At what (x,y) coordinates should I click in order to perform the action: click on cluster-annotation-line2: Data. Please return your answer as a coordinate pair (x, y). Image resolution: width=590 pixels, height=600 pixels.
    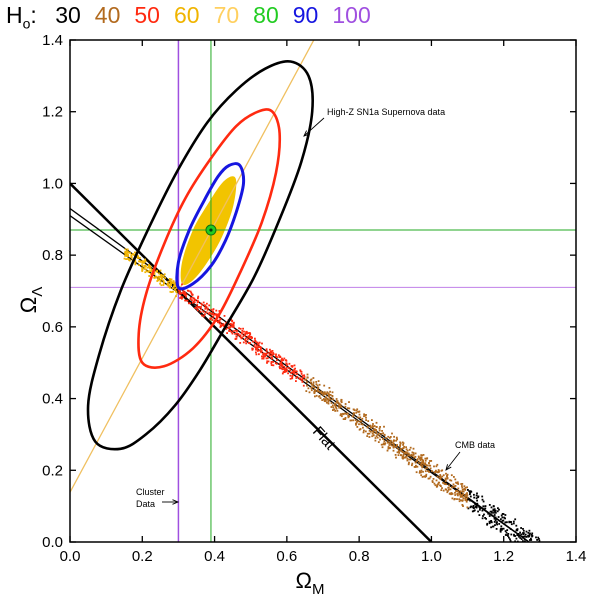
    Looking at the image, I should click on (145, 504).